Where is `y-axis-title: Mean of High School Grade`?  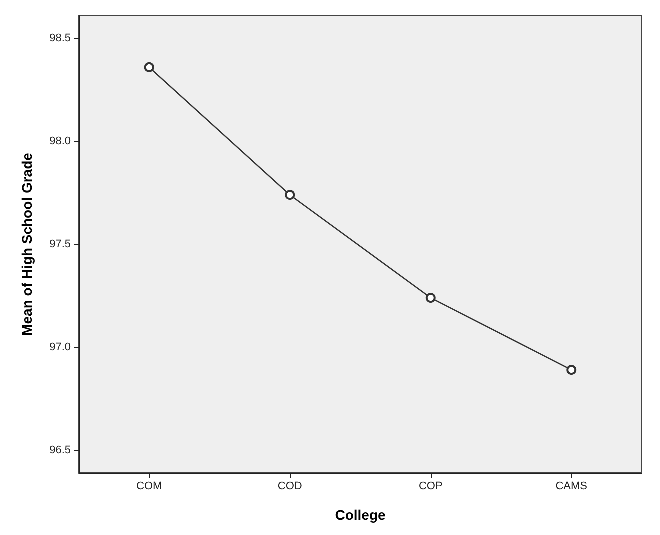
y-axis-title: Mean of High School Grade is located at coordinates (27, 244).